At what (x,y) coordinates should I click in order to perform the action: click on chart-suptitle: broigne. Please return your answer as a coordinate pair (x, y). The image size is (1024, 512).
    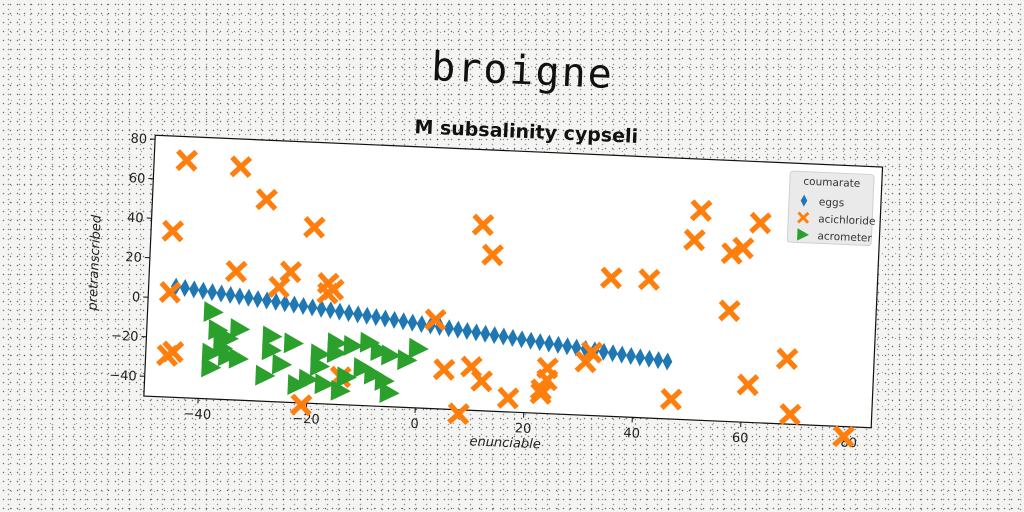
    Looking at the image, I should click on (522, 71).